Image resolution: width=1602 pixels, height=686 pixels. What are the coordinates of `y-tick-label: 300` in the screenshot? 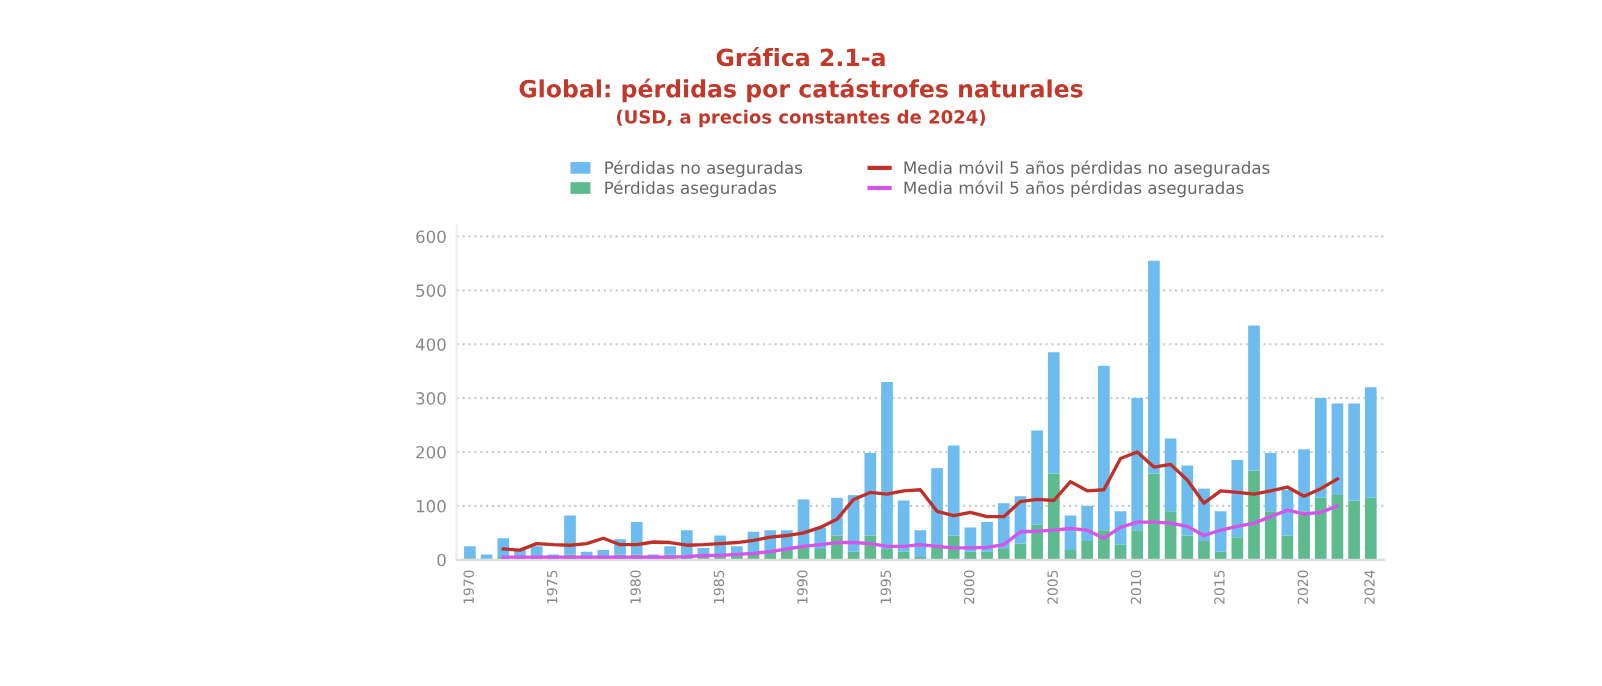 It's located at (431, 398).